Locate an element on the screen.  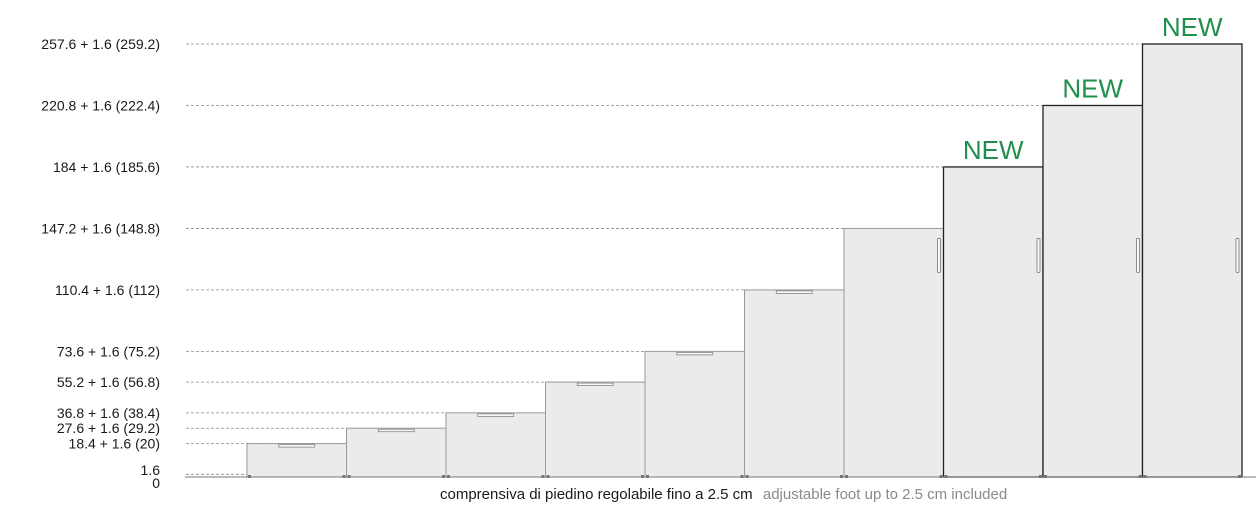
y-tick-label: 73.6 + 1.6 (75.2) is located at coordinates (108, 351).